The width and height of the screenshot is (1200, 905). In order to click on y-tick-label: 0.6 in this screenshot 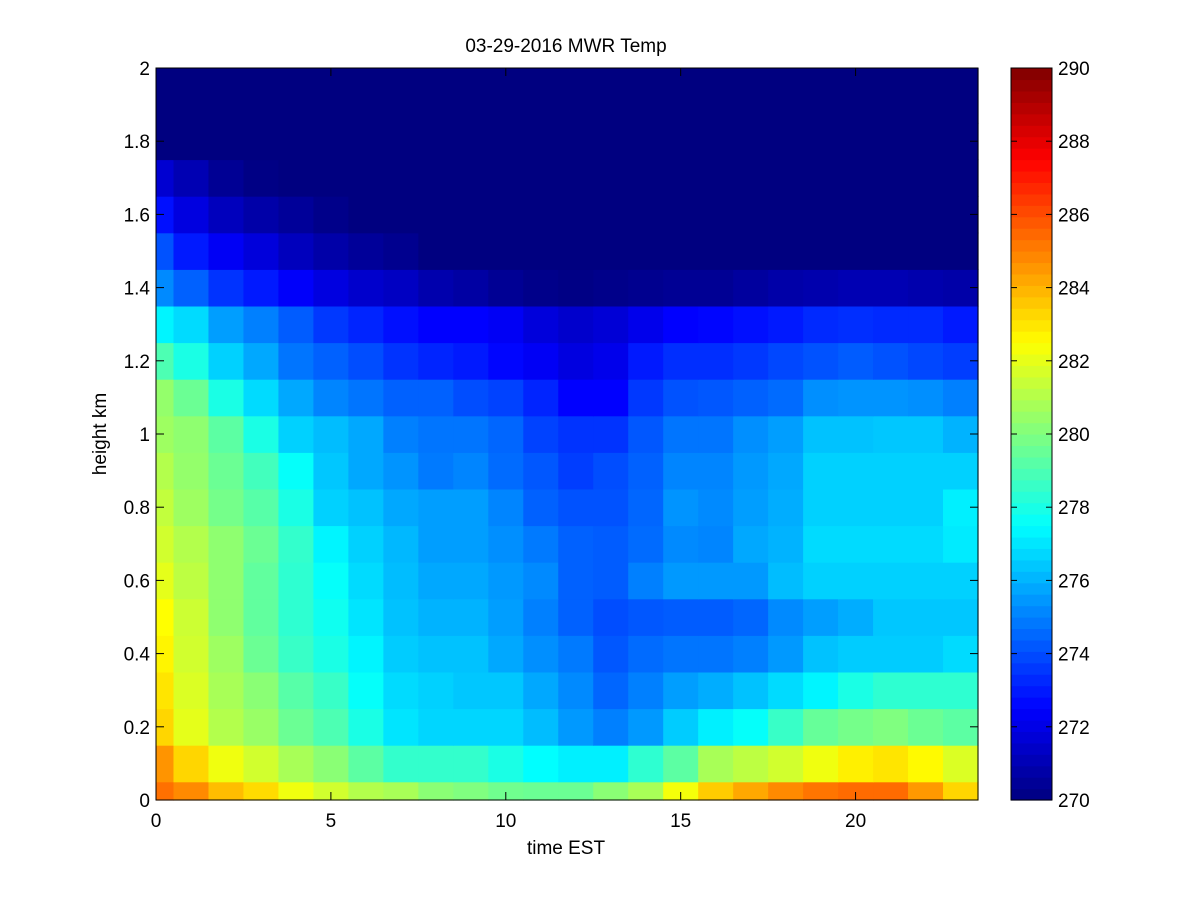, I will do `click(137, 581)`.